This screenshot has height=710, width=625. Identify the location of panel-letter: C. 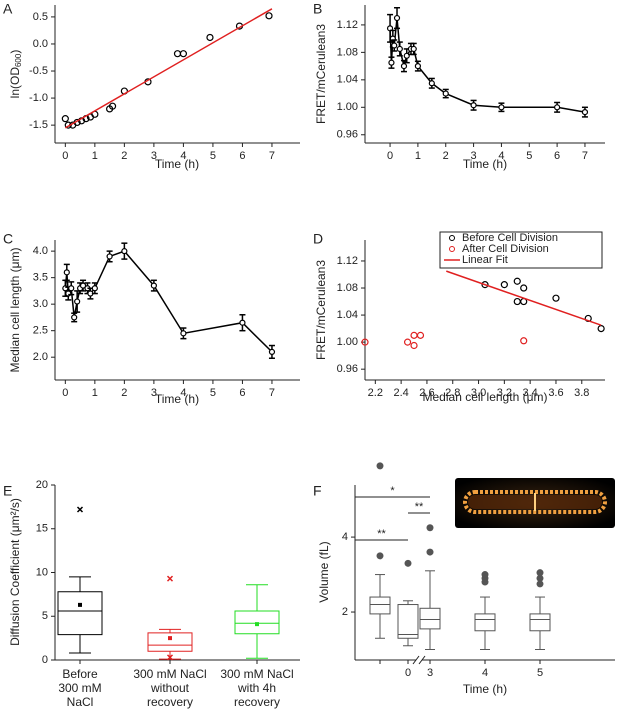
(8, 239).